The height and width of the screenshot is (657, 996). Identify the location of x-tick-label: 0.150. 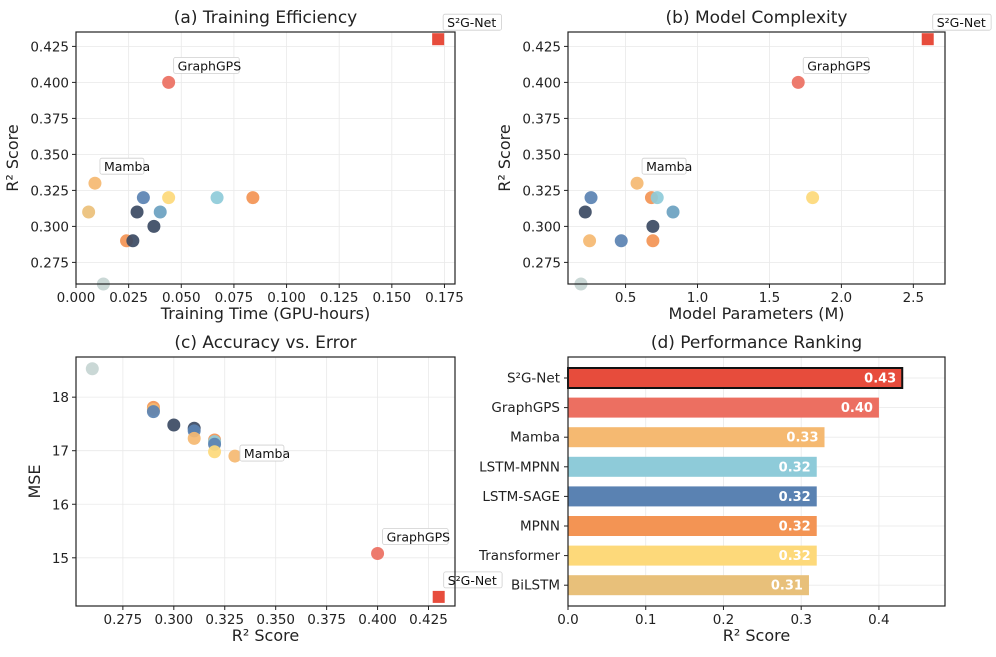
(392, 298).